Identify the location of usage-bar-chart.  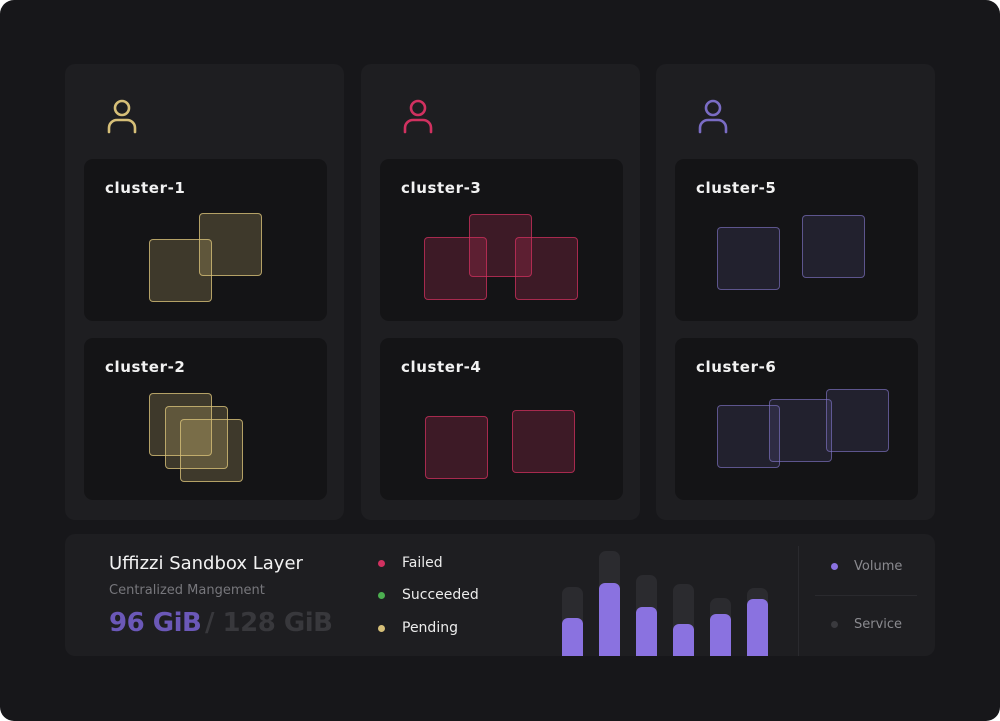
(667, 603).